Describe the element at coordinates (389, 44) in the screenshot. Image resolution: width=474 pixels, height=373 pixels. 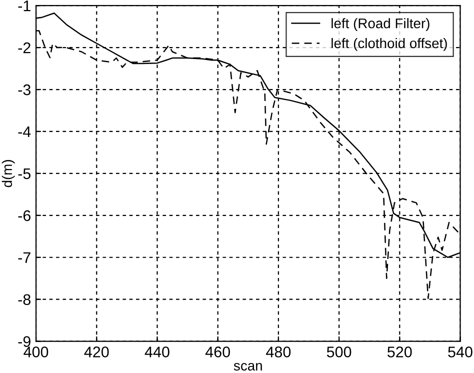
I see `legend-label: left (clothoid offset)` at that location.